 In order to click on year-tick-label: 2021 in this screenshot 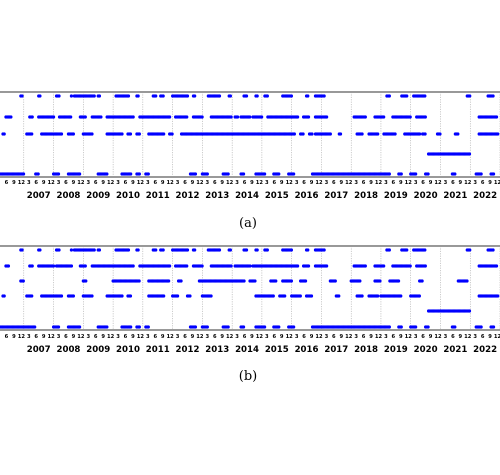, I will do `click(455, 350)`.